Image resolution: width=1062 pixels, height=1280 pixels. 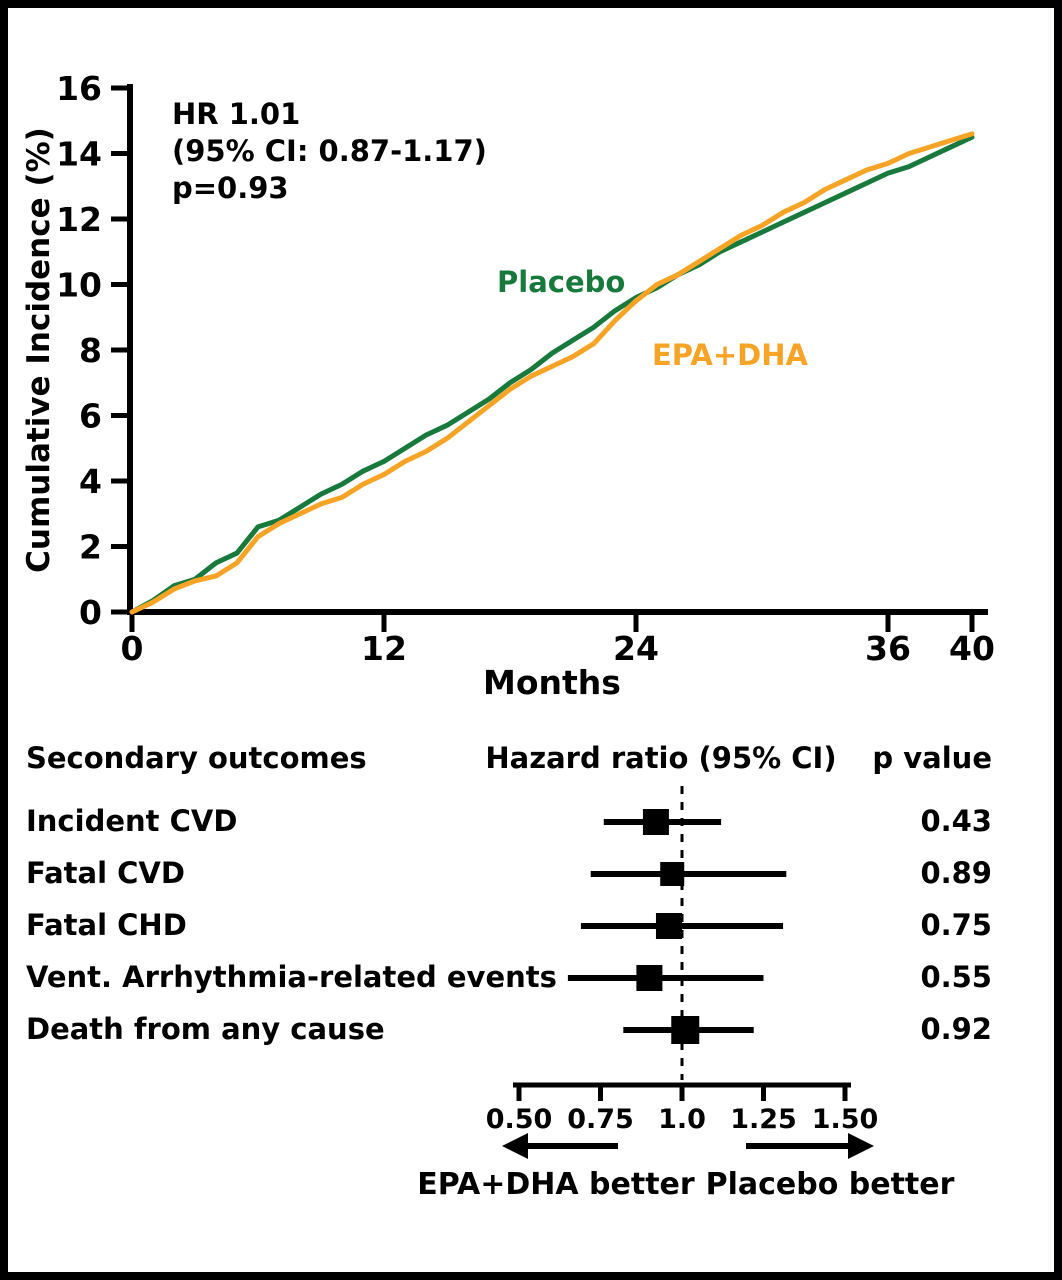 What do you see at coordinates (90, 547) in the screenshot?
I see `km-y-tick-label: 2` at bounding box center [90, 547].